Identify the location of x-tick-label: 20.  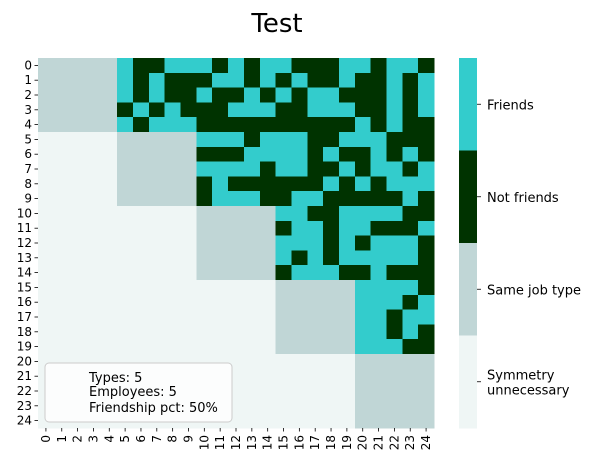
(363, 442).